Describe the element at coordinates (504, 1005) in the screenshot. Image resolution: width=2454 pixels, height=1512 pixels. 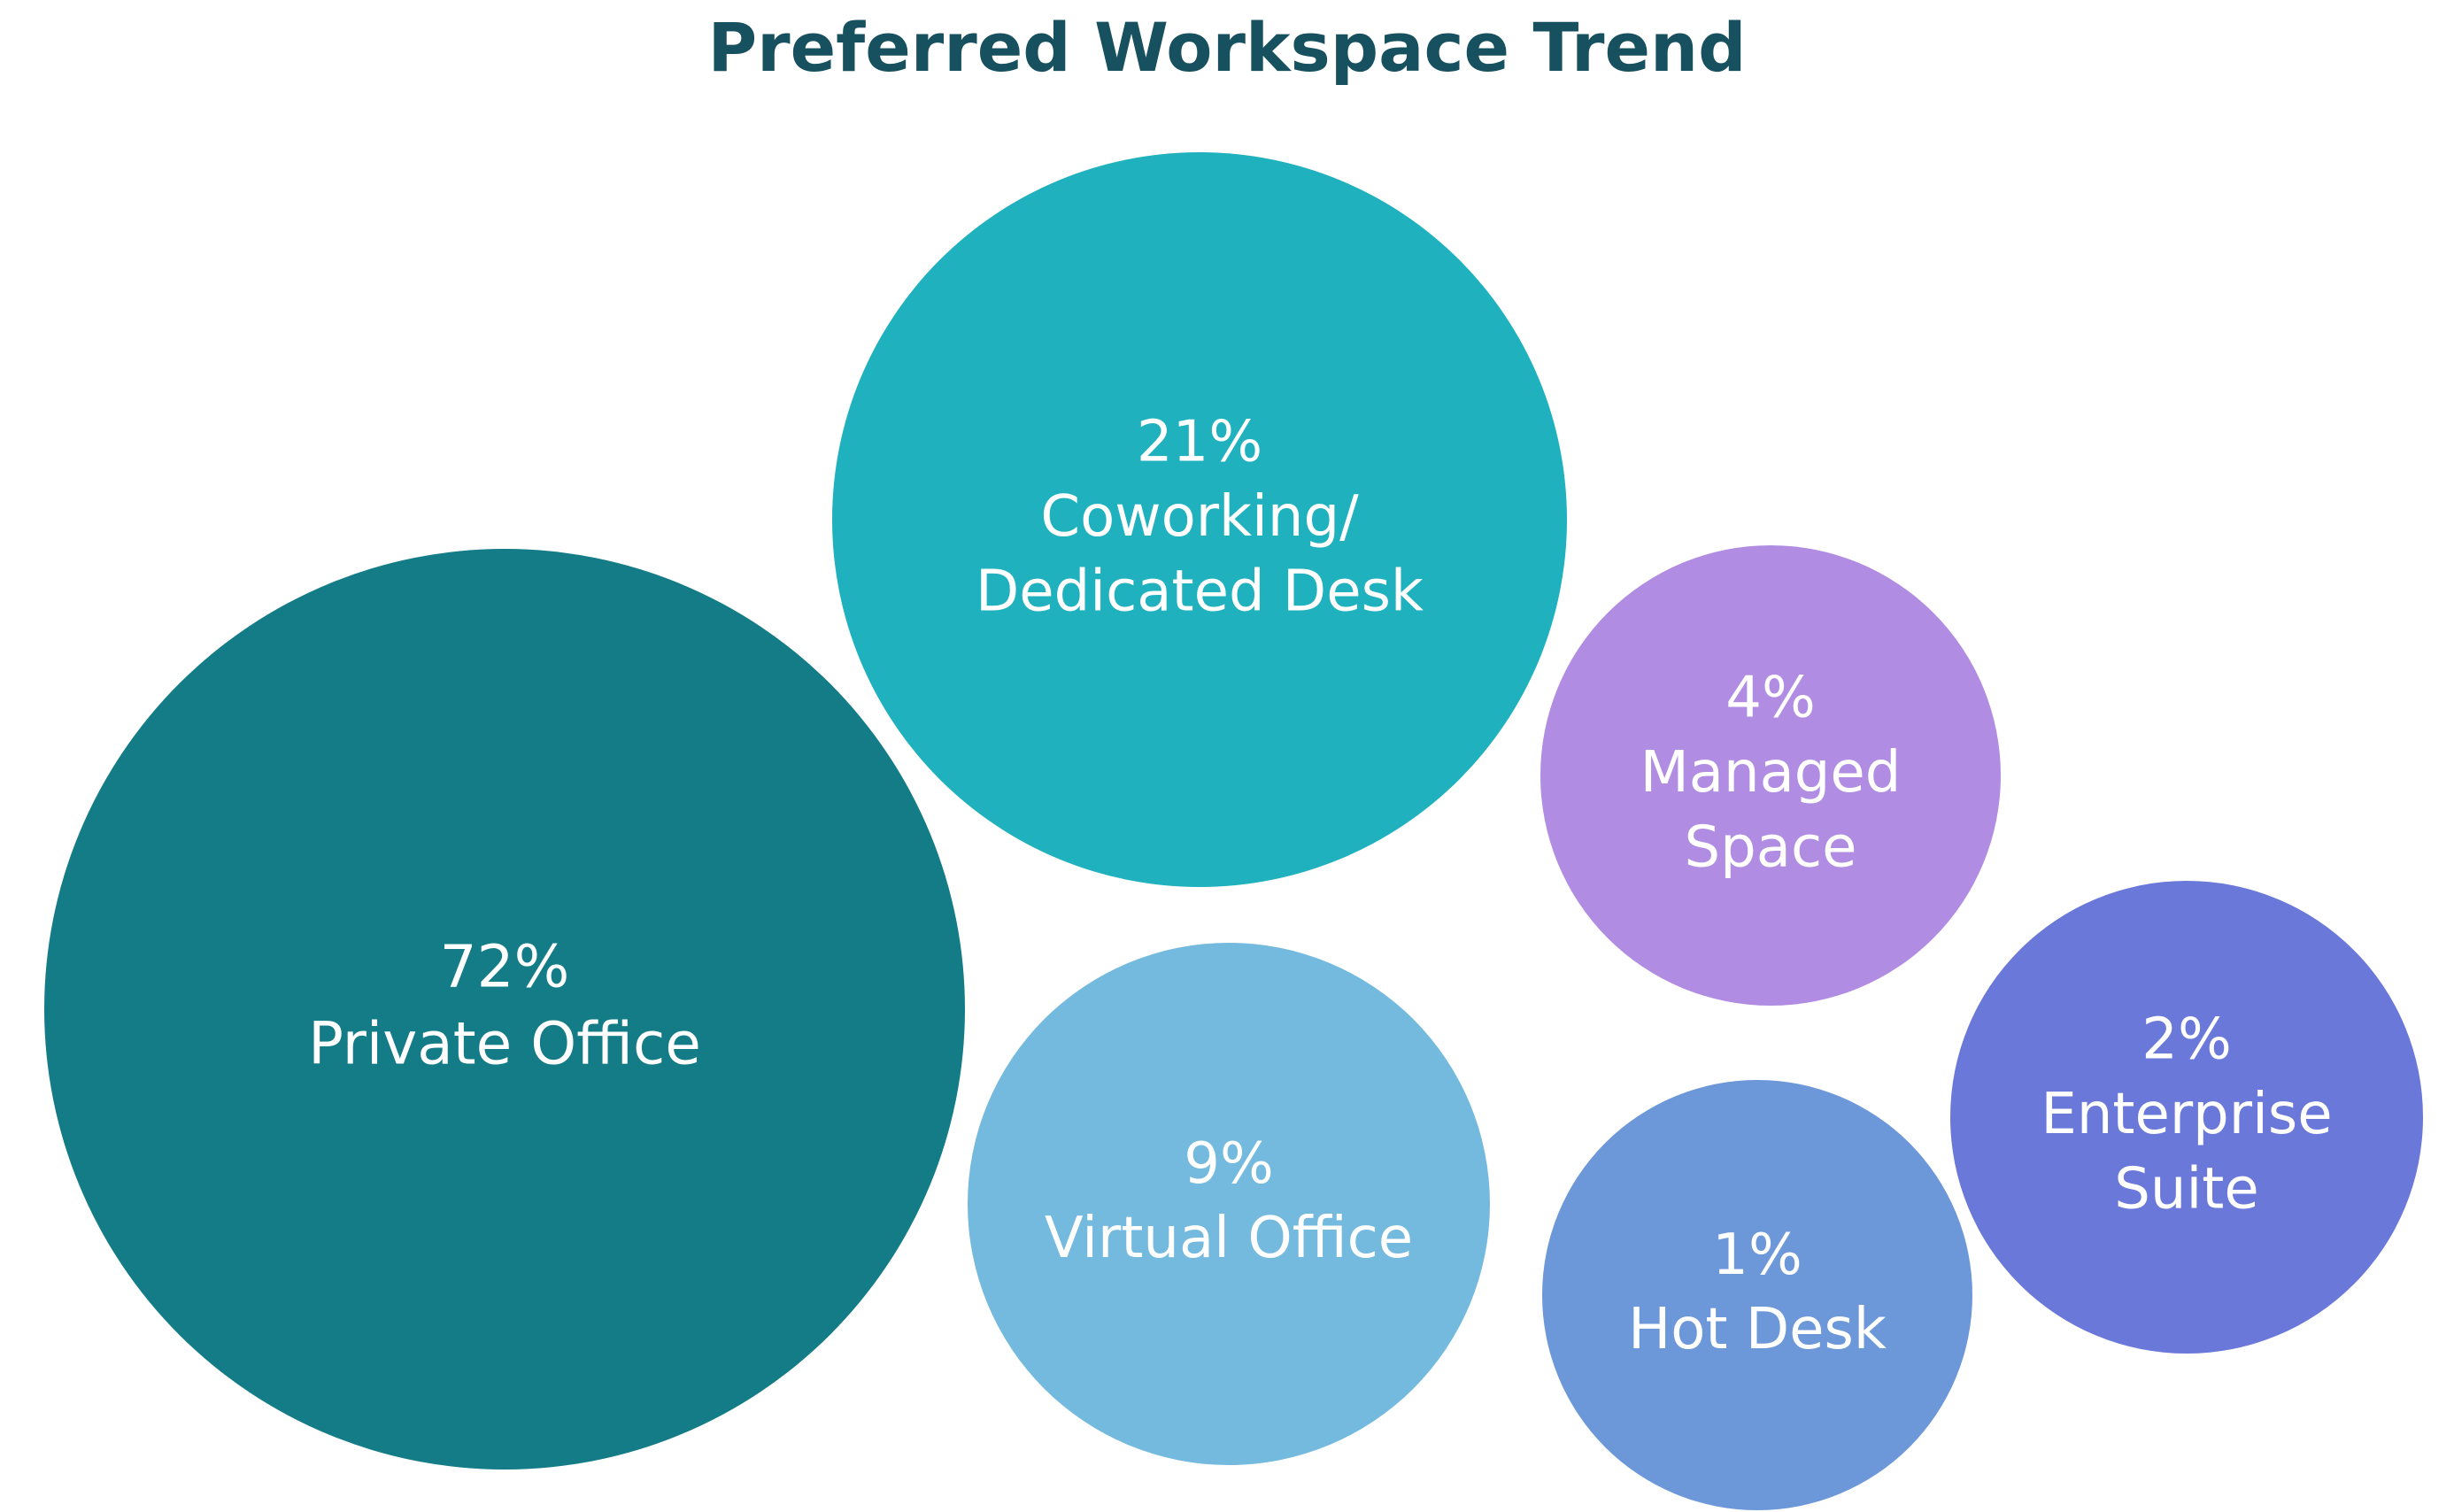
I see `bubble-label-private-office: 72% Private Office` at that location.